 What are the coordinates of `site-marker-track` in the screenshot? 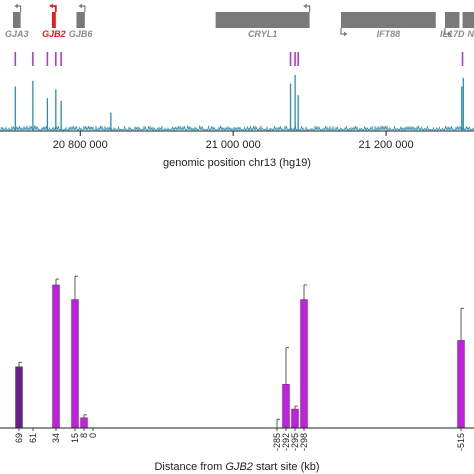 It's located at (239, 59).